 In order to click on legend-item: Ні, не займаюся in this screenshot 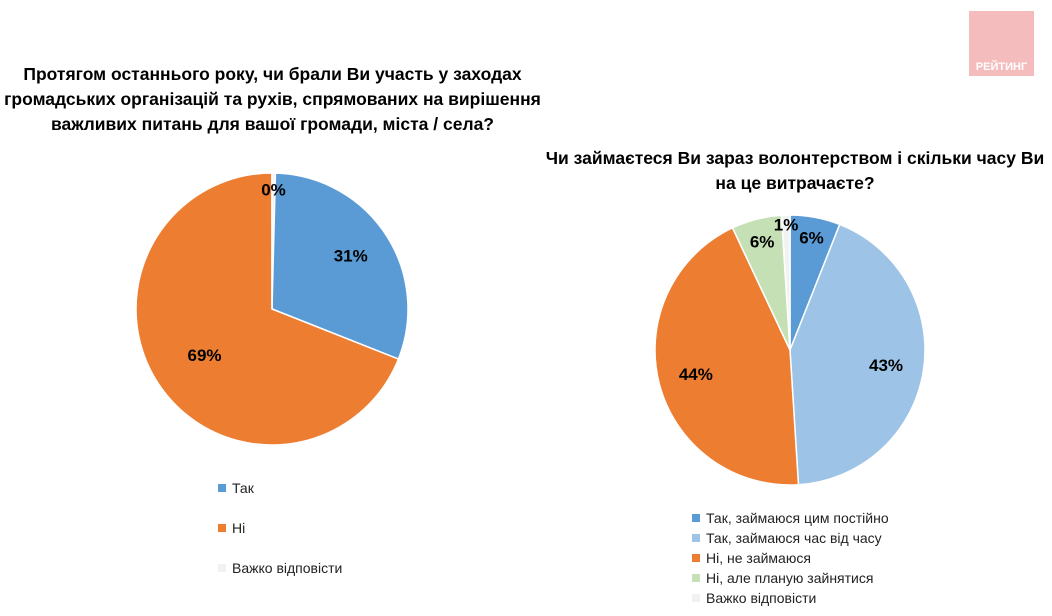, I will do `click(790, 558)`.